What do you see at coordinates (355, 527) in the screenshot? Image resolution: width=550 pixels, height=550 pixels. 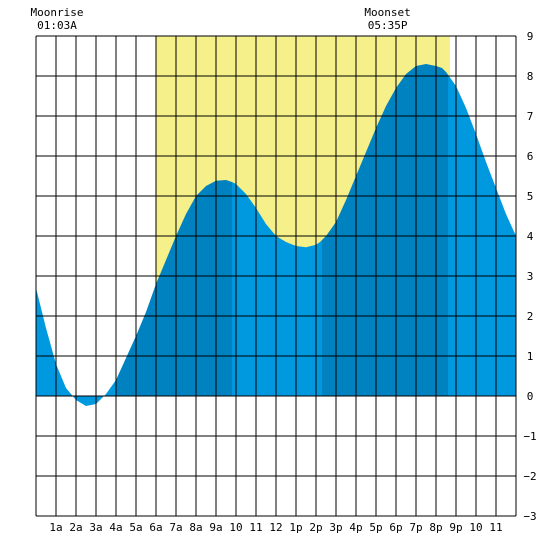 I see `x-tick-label: 4p` at bounding box center [355, 527].